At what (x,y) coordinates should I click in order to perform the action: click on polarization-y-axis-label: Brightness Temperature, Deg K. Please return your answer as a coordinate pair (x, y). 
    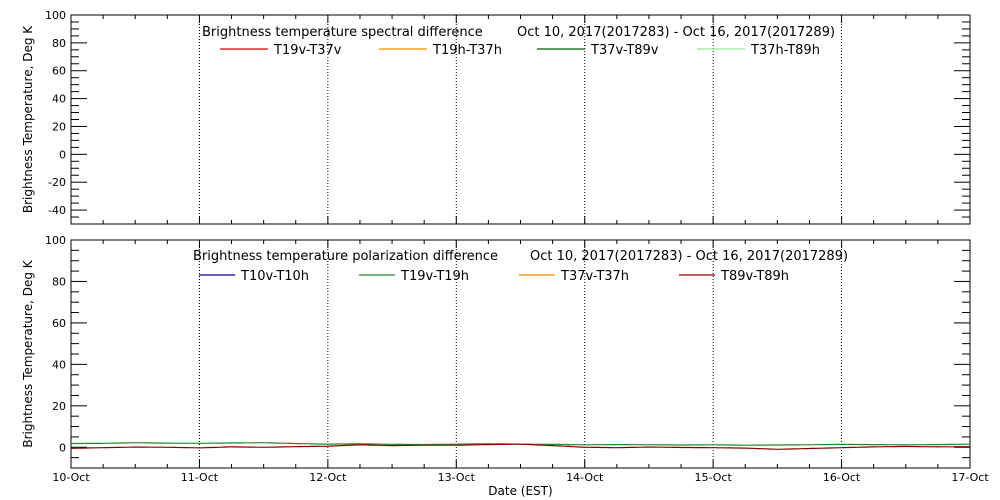
    Looking at the image, I should click on (28, 353).